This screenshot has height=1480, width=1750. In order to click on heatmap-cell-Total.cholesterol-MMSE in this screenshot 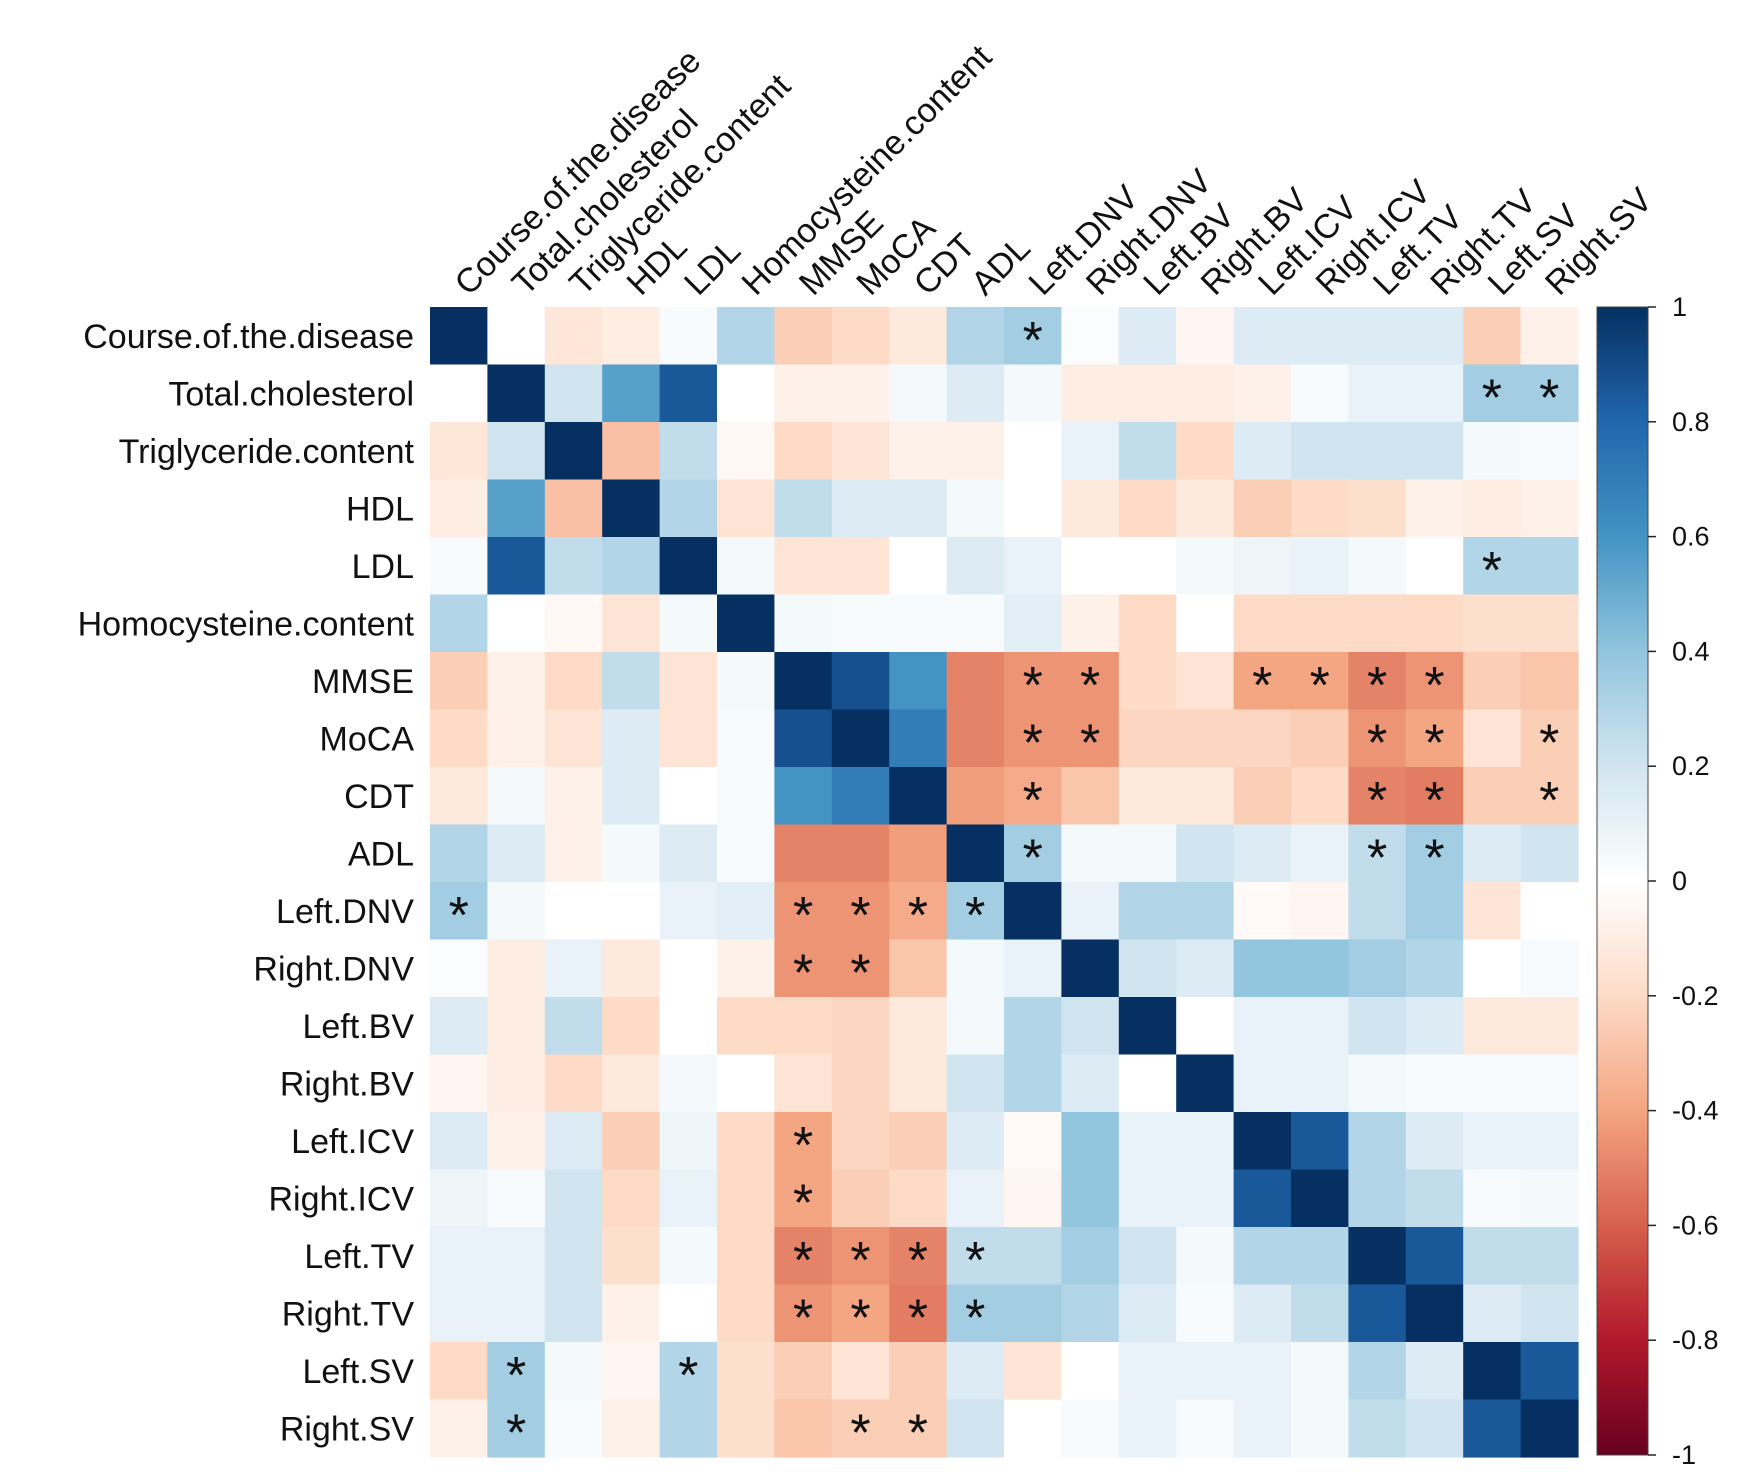, I will do `click(803, 393)`.